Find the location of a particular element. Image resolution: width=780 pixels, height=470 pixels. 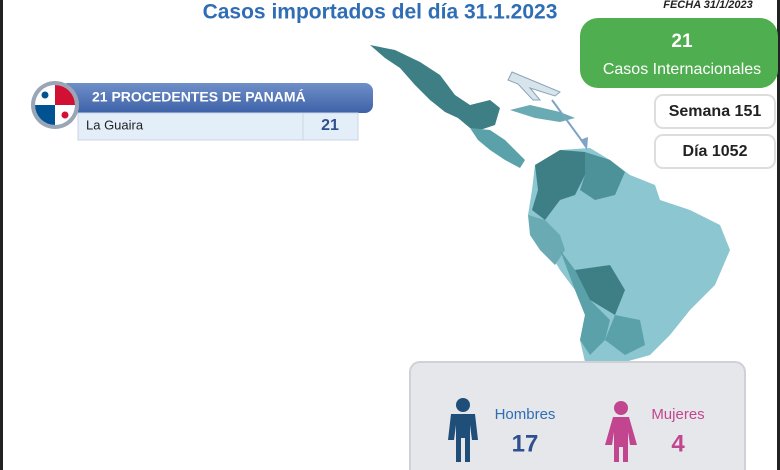

woman-icon is located at coordinates (621, 431).